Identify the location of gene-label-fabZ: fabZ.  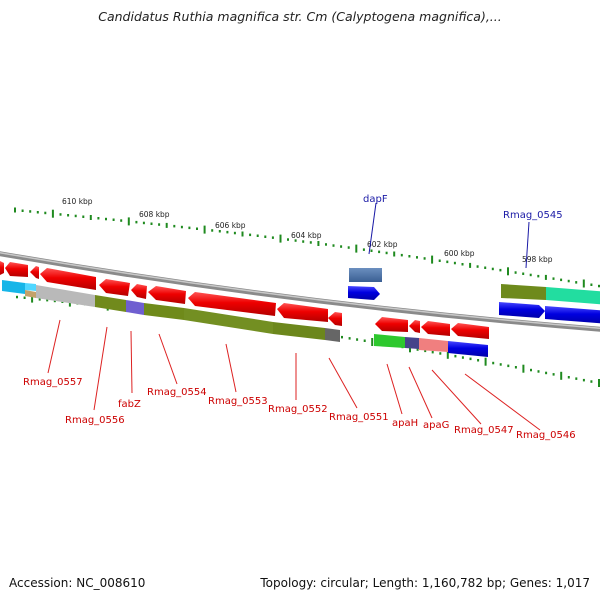
(129, 404).